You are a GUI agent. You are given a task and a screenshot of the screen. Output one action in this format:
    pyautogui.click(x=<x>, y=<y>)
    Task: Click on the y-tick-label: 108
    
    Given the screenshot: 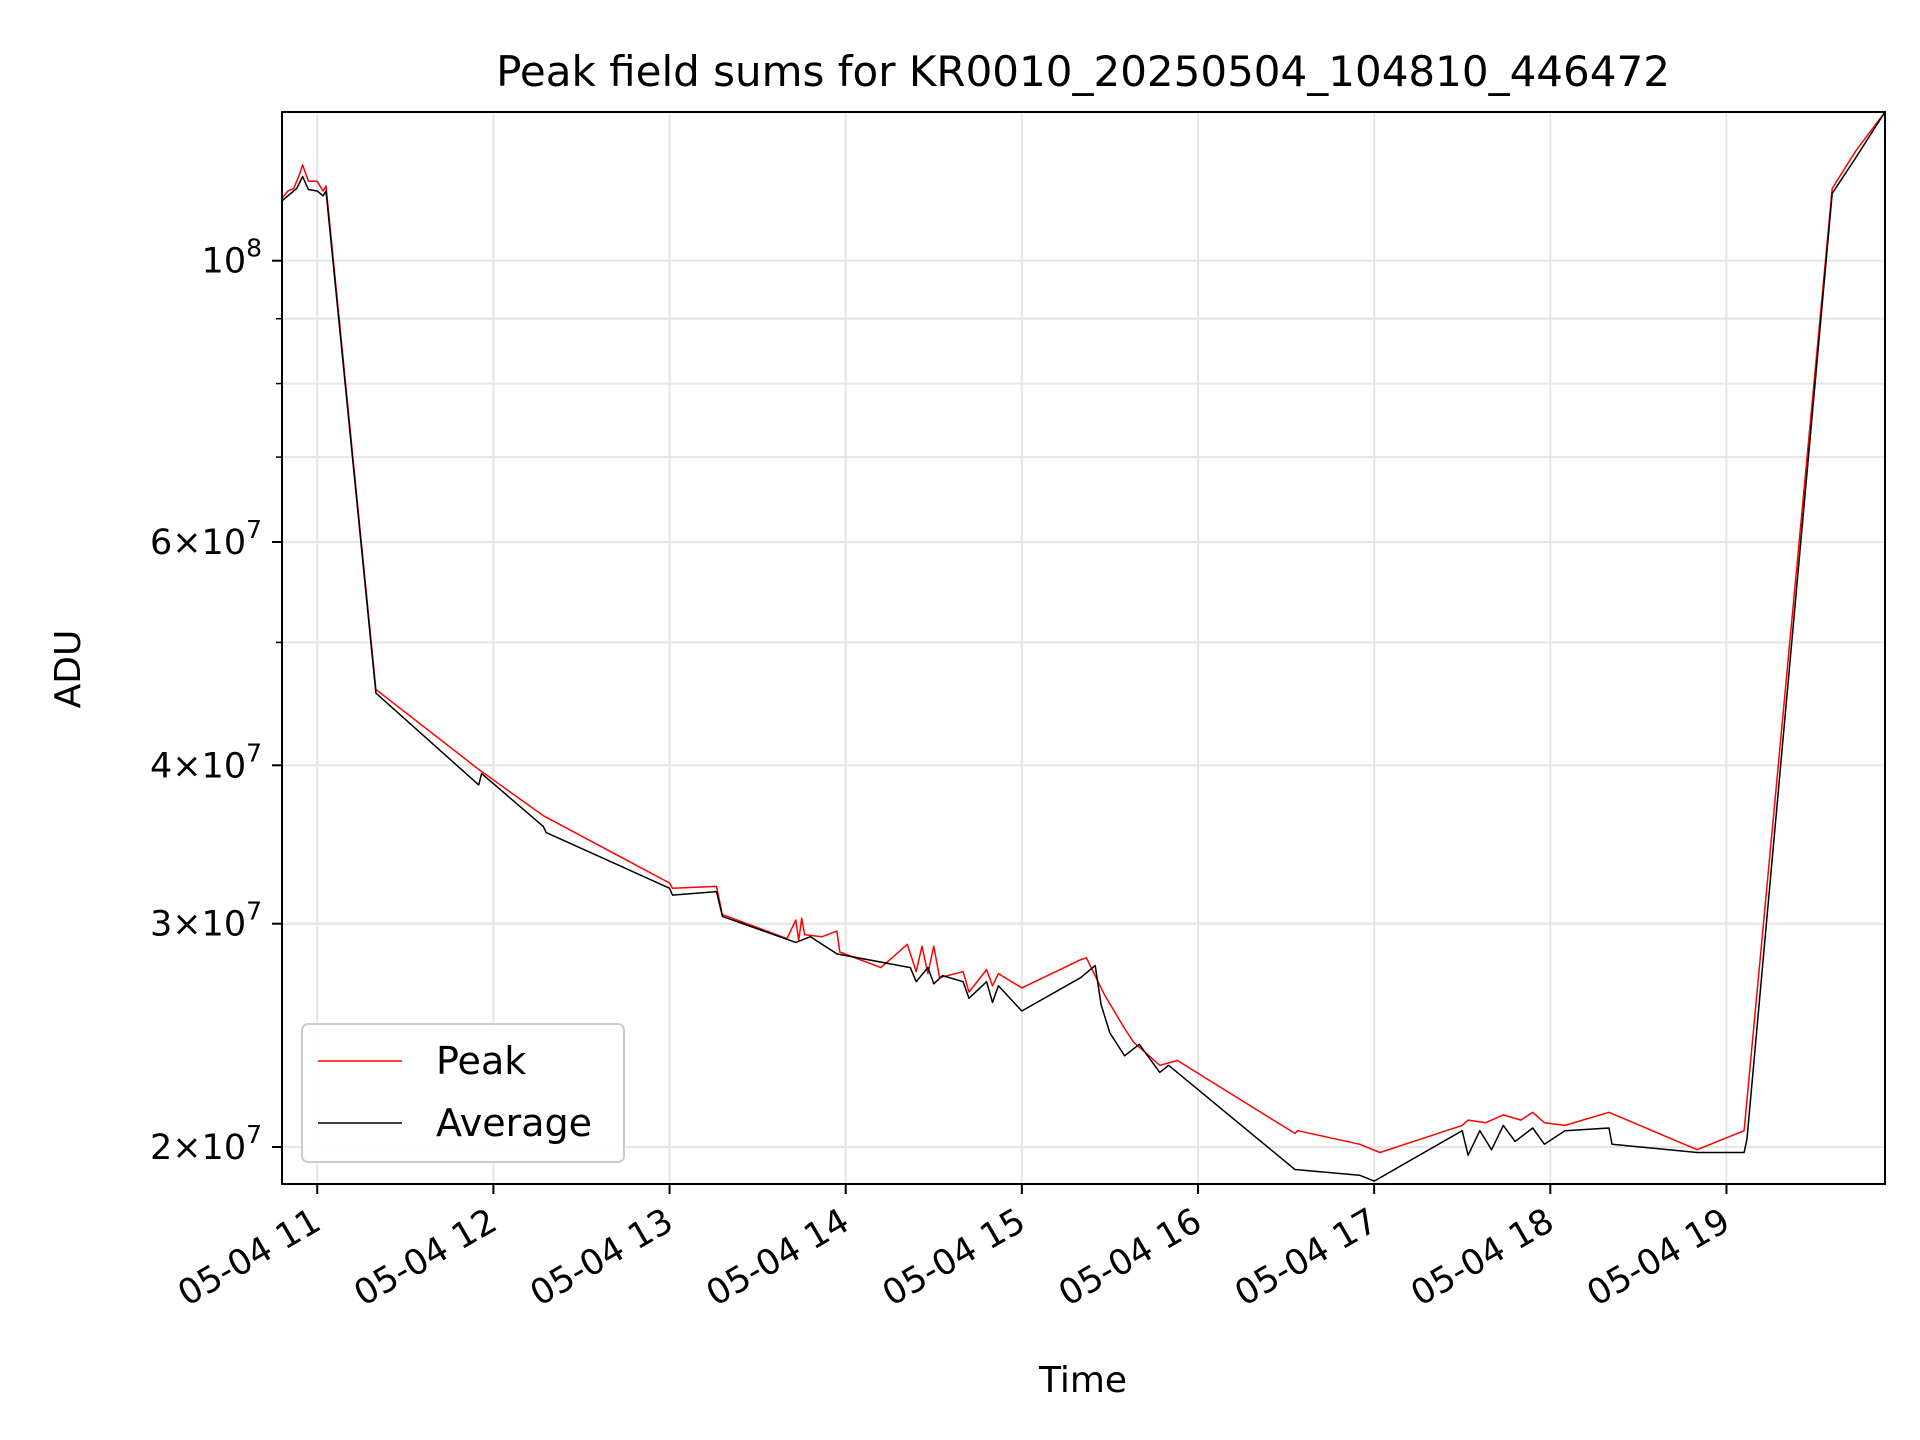 What is the action you would take?
    pyautogui.click(x=232, y=258)
    